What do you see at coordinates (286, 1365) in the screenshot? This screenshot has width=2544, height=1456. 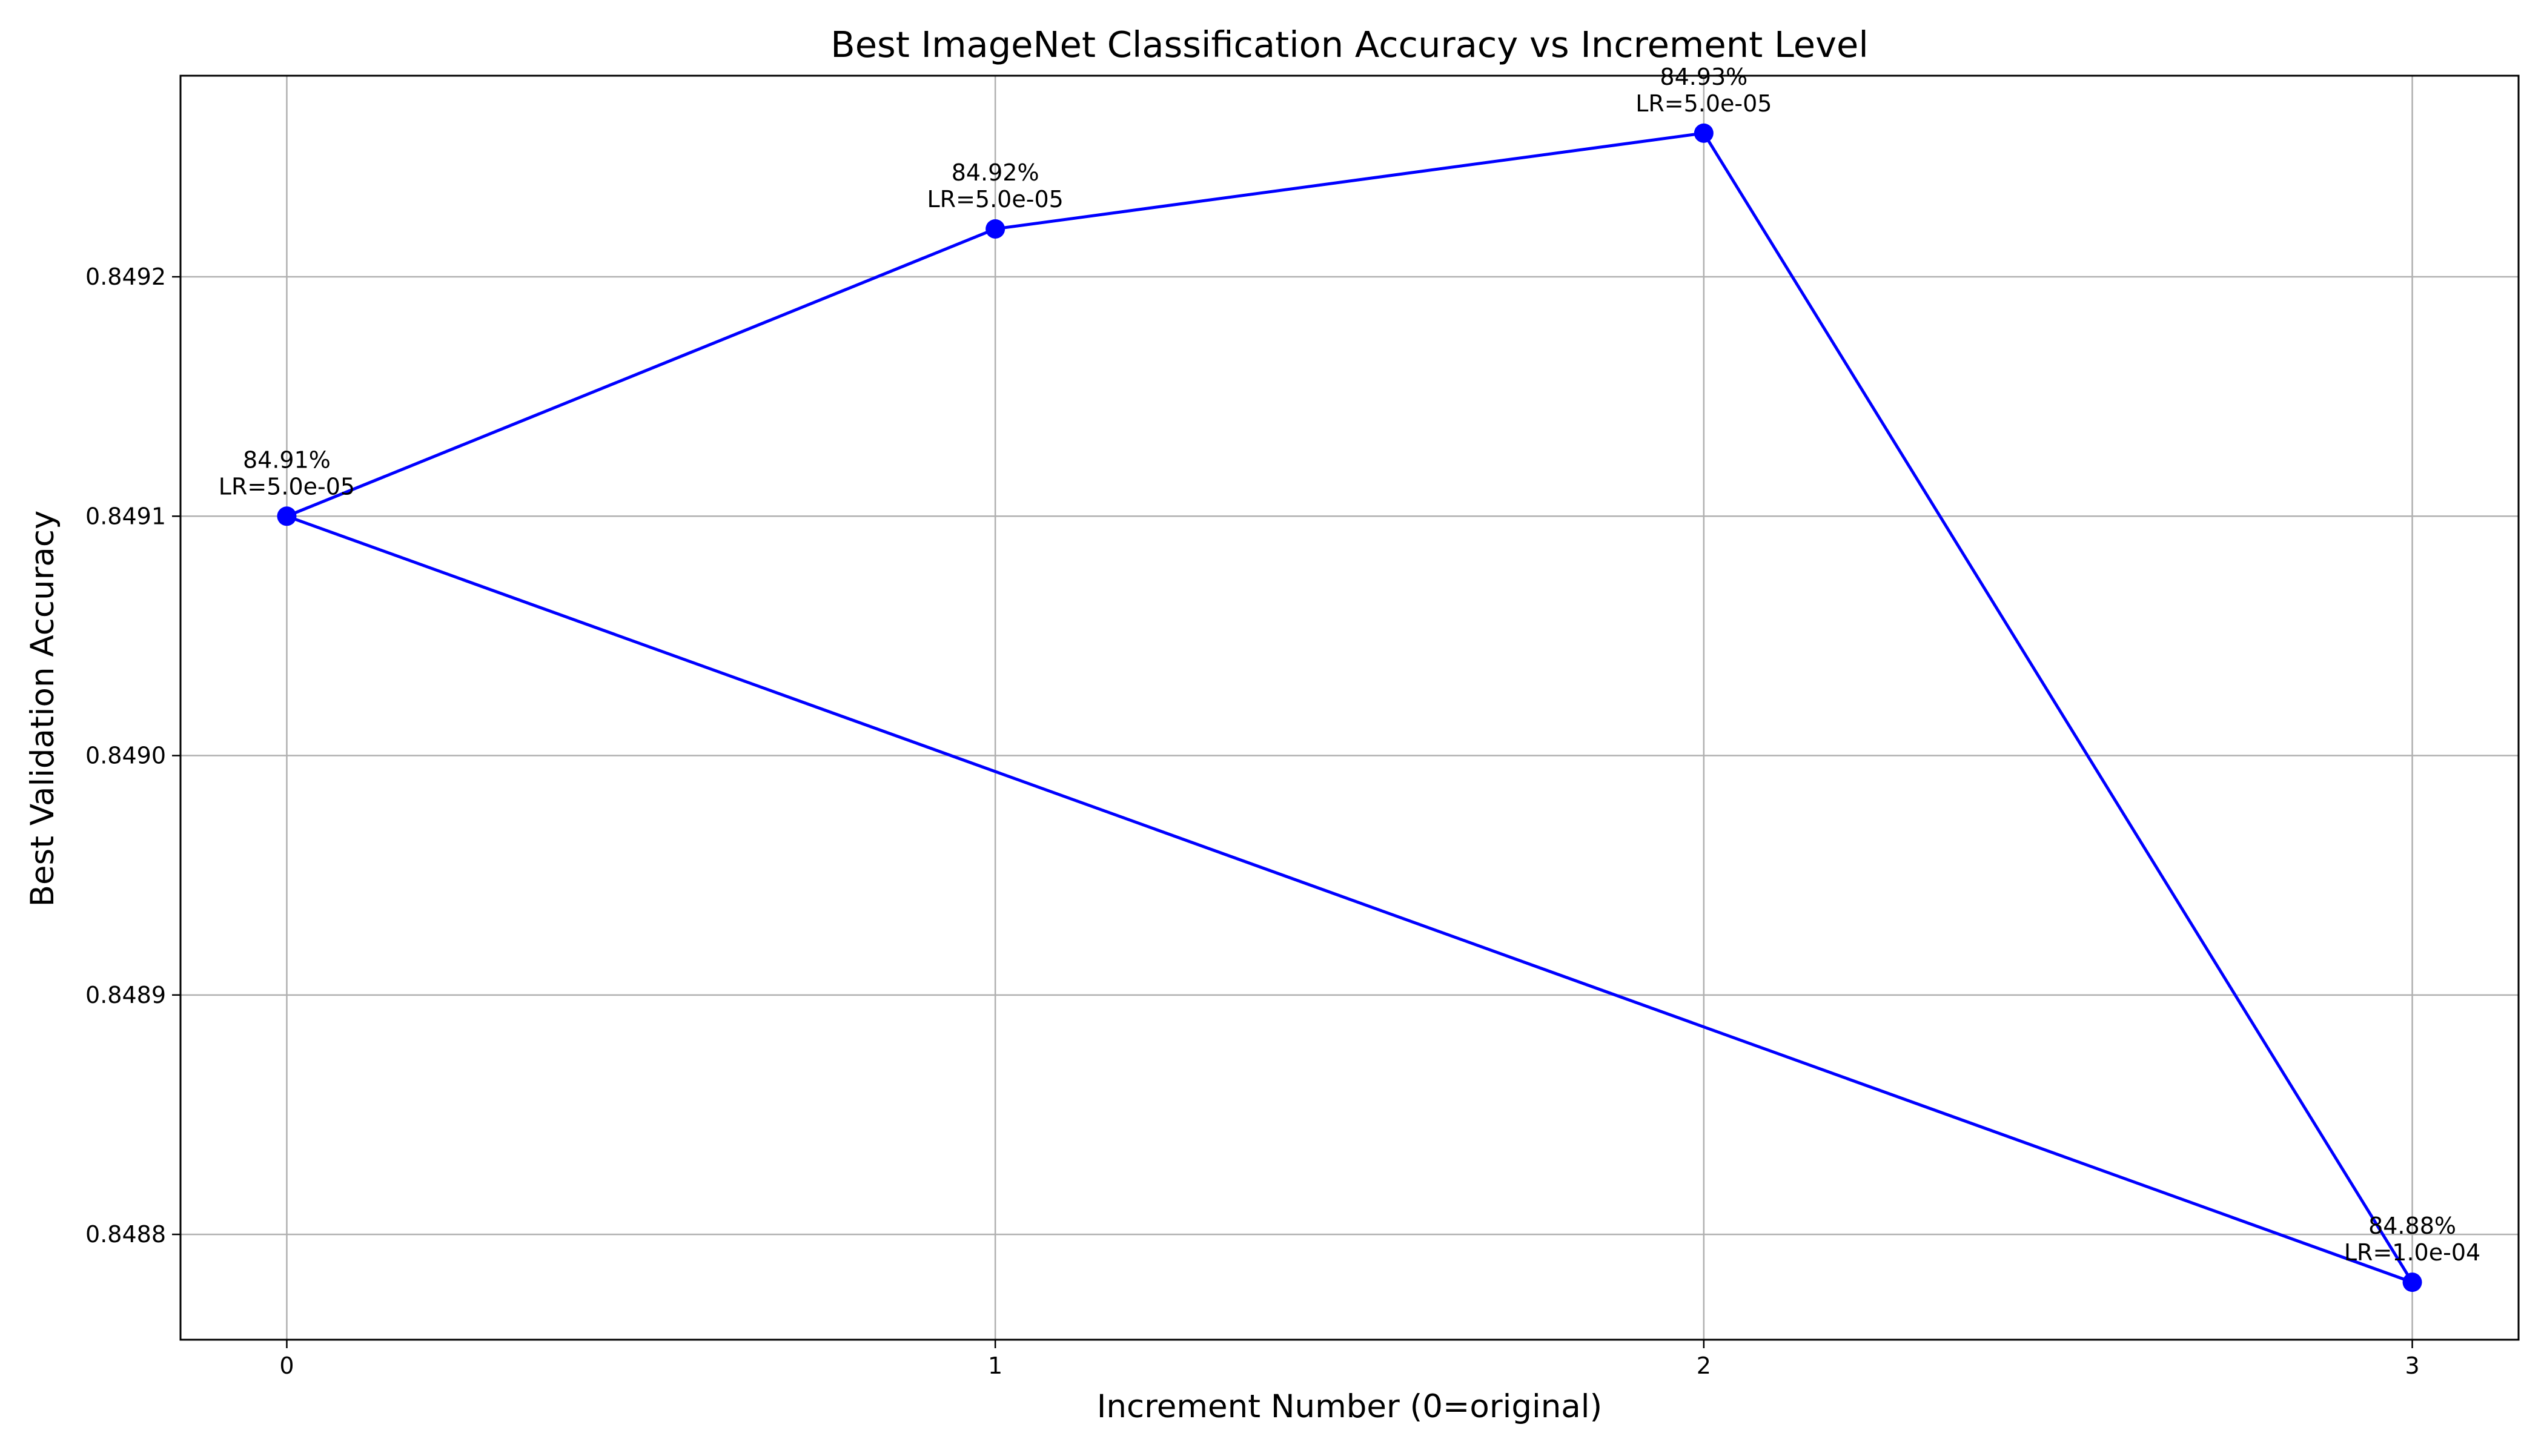 I see `x-tick-label: 0` at bounding box center [286, 1365].